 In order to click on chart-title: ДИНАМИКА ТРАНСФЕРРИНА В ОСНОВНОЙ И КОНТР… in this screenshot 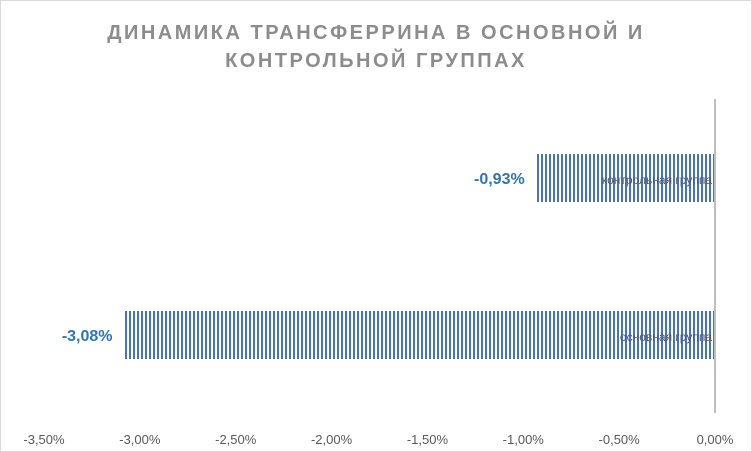, I will do `click(376, 47)`.